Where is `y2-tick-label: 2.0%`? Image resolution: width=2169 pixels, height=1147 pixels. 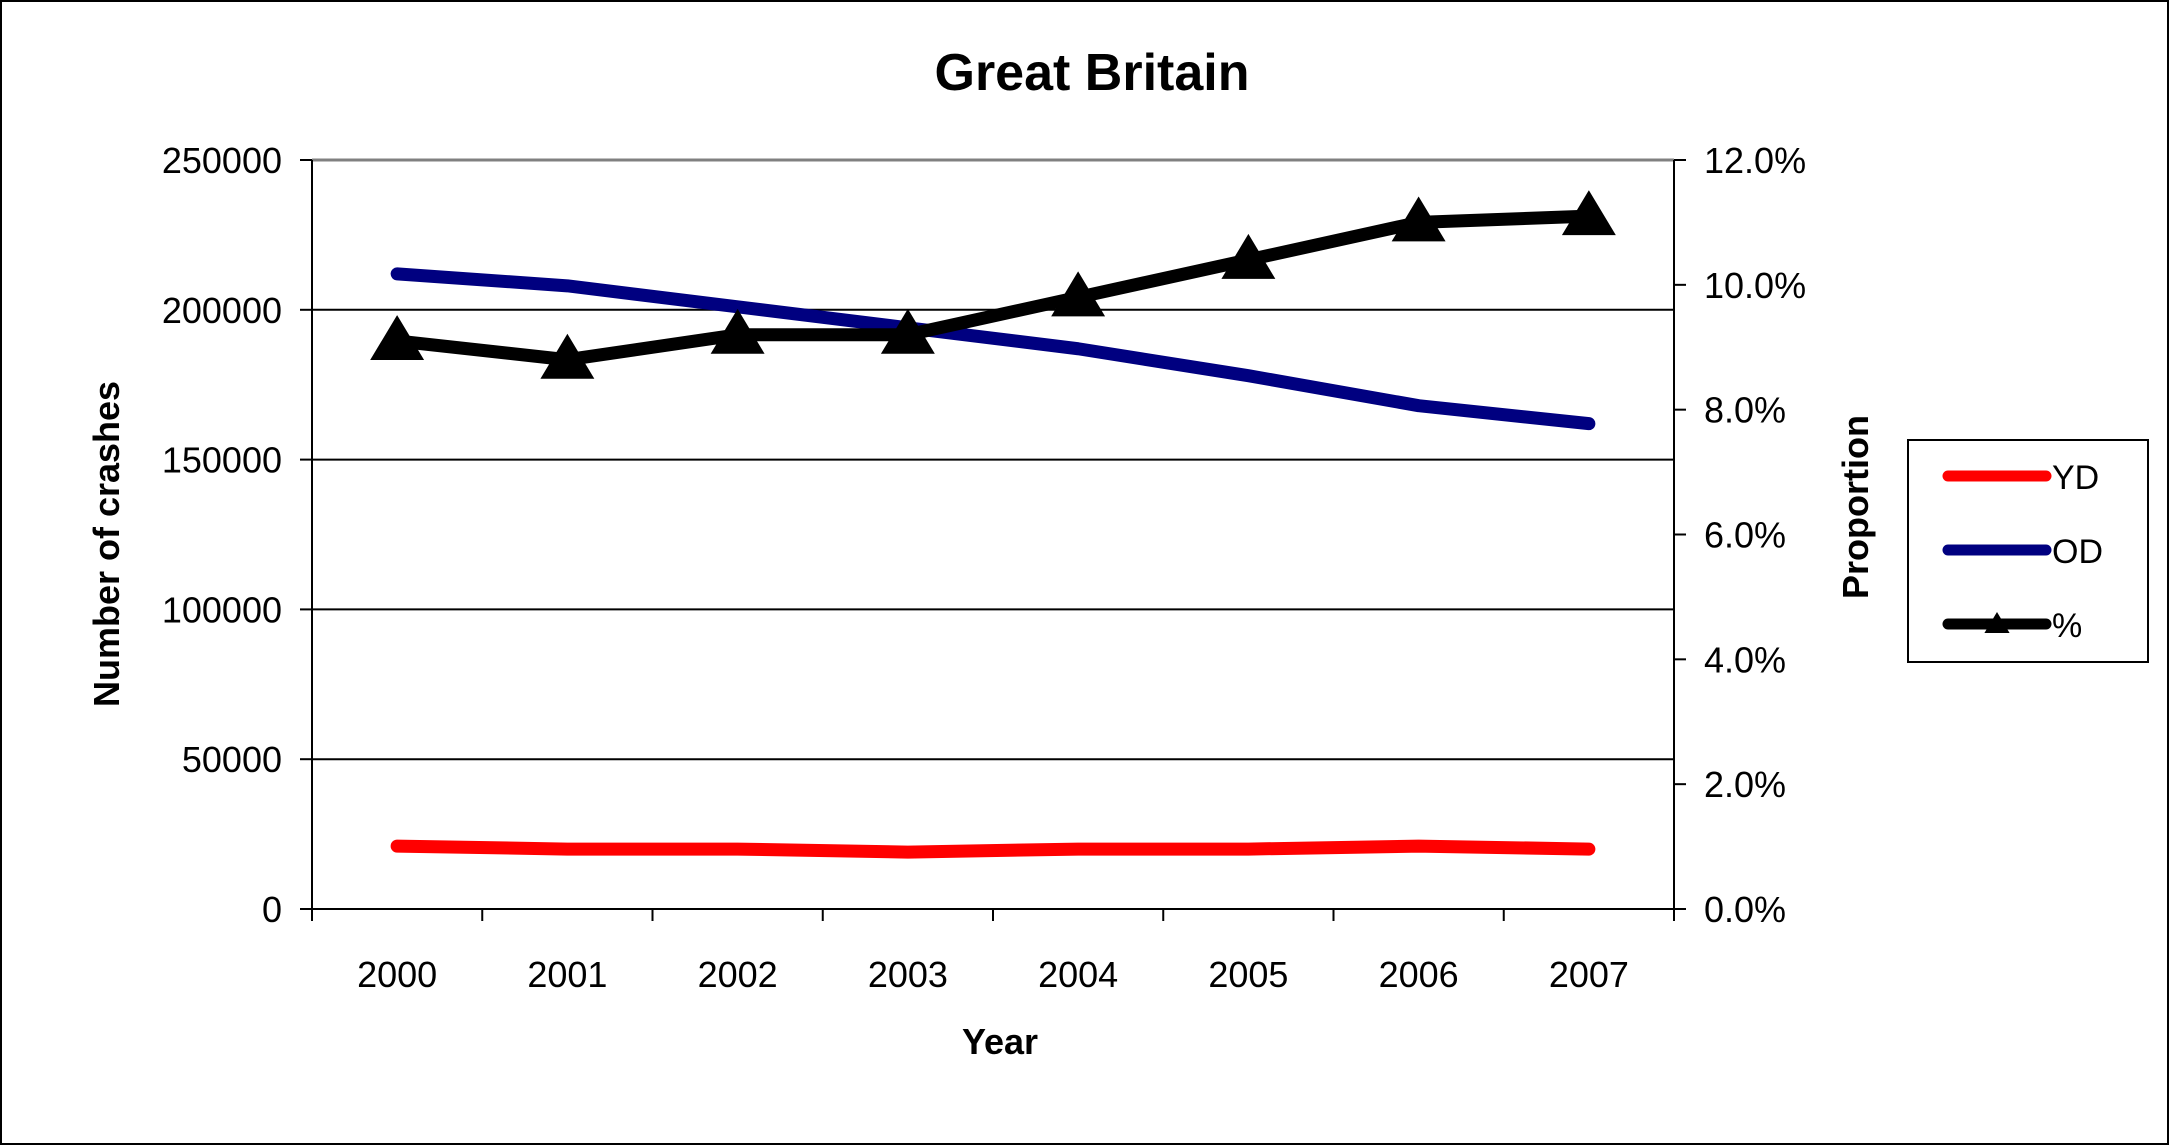
y2-tick-label: 2.0% is located at coordinates (1745, 784).